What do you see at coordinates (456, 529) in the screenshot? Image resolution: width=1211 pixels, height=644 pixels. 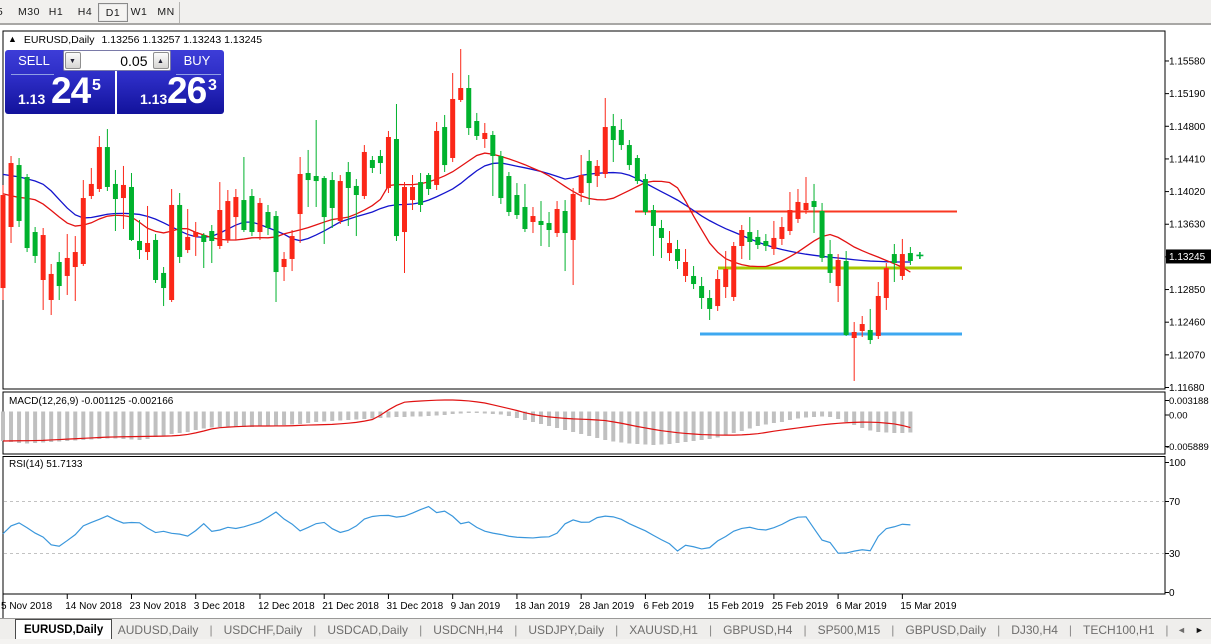 I see `rsi-line` at bounding box center [456, 529].